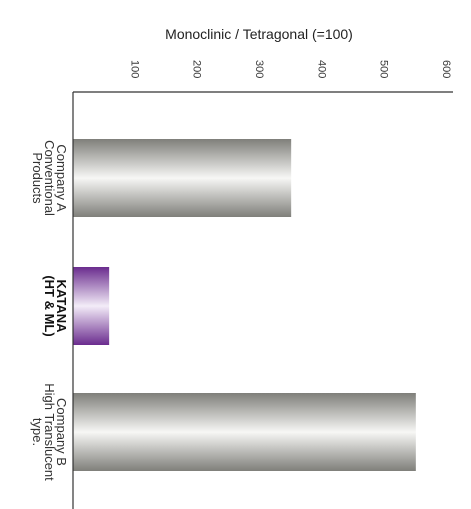 The image size is (471, 509). I want to click on tick-label: 100, so click(134, 69).